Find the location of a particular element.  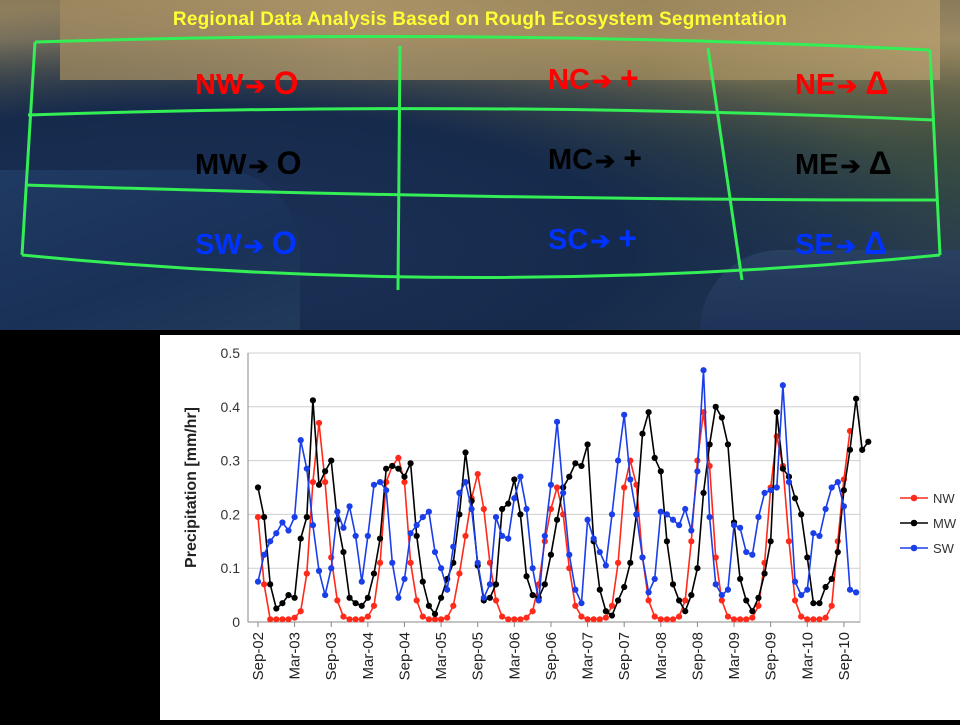

legend-entry-sw: SW is located at coordinates (927, 548).